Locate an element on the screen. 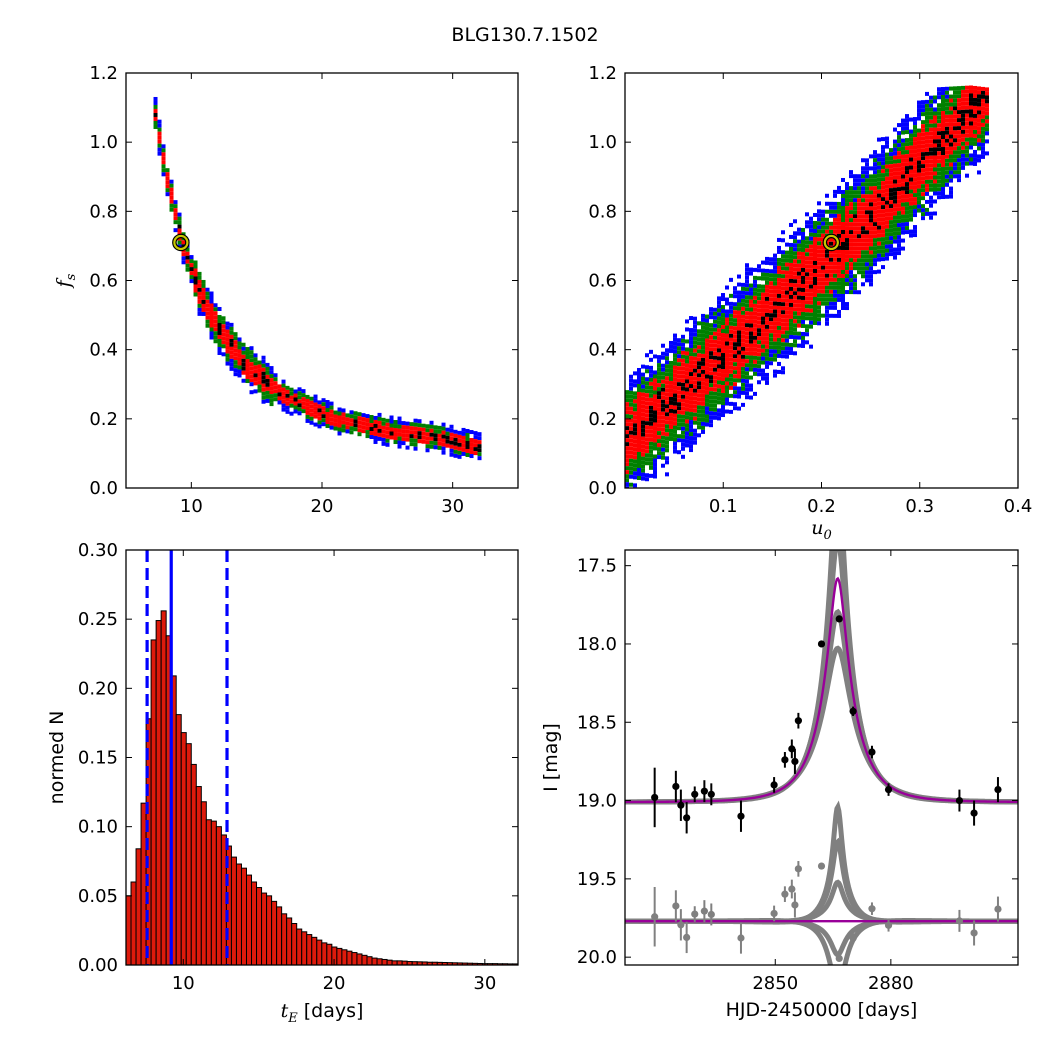  best-model-curve is located at coordinates (821, 690).